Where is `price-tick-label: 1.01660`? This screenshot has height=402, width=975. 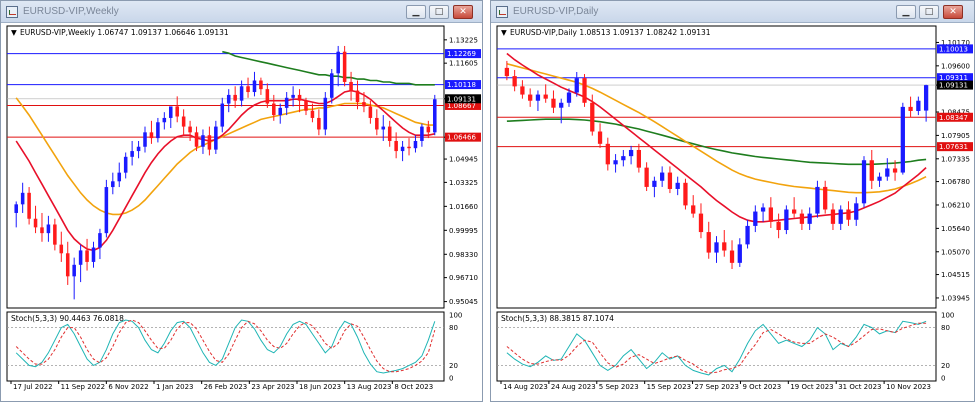 price-tick-label: 1.01660 is located at coordinates (463, 207).